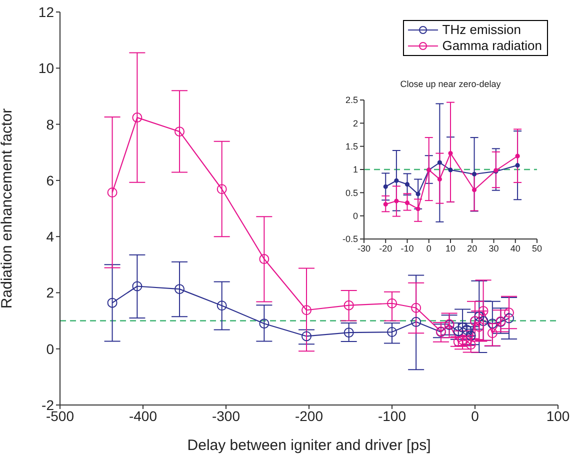 This screenshot has width=572, height=460. I want to click on x-tick-label: -30, so click(364, 248).